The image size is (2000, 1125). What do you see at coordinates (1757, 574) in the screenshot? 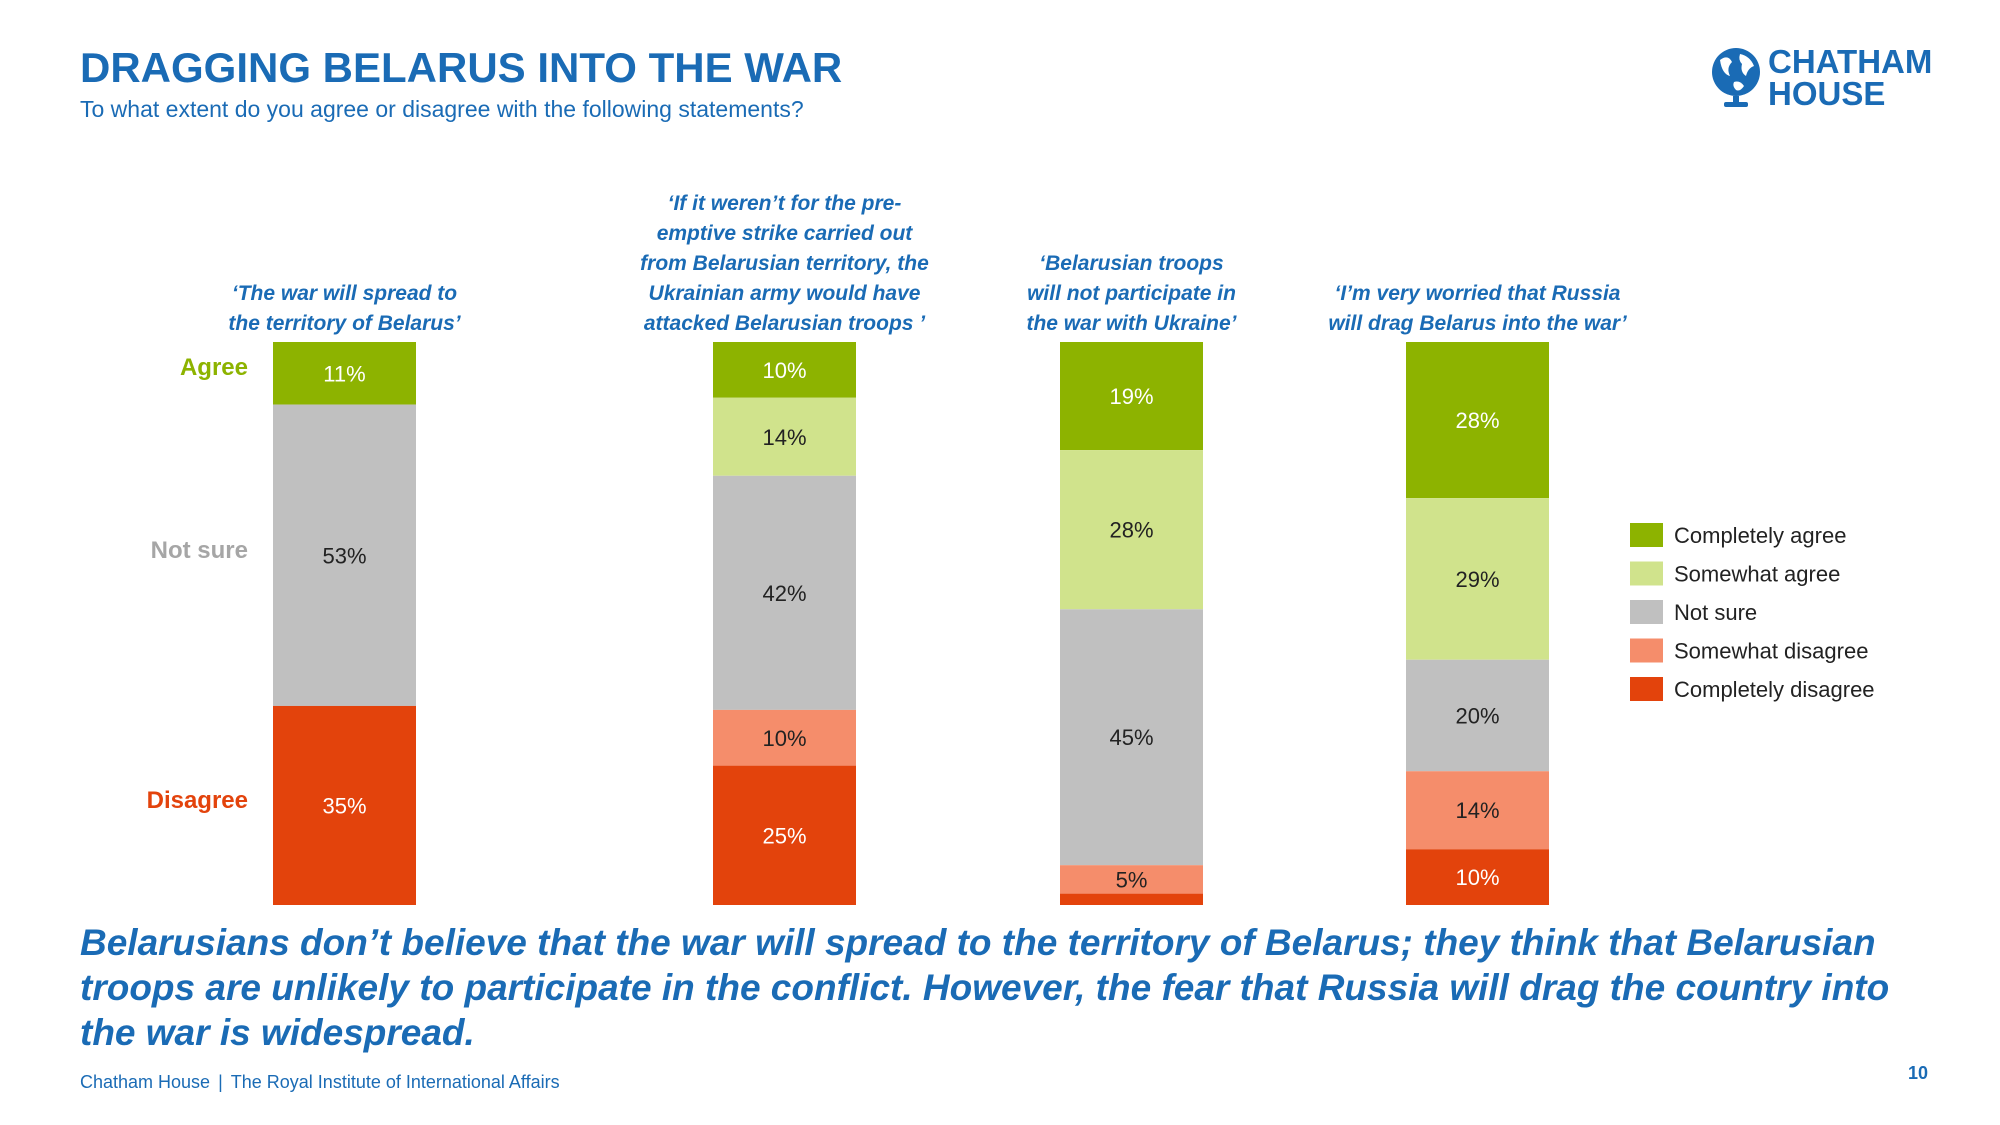
I see `legend-label: Somewhat agree` at bounding box center [1757, 574].